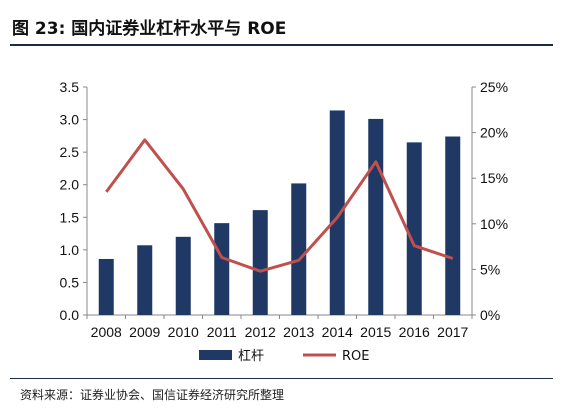 Image resolution: width=563 pixels, height=410 pixels. Describe the element at coordinates (414, 332) in the screenshot. I see `x-tick-label: 2016` at that location.